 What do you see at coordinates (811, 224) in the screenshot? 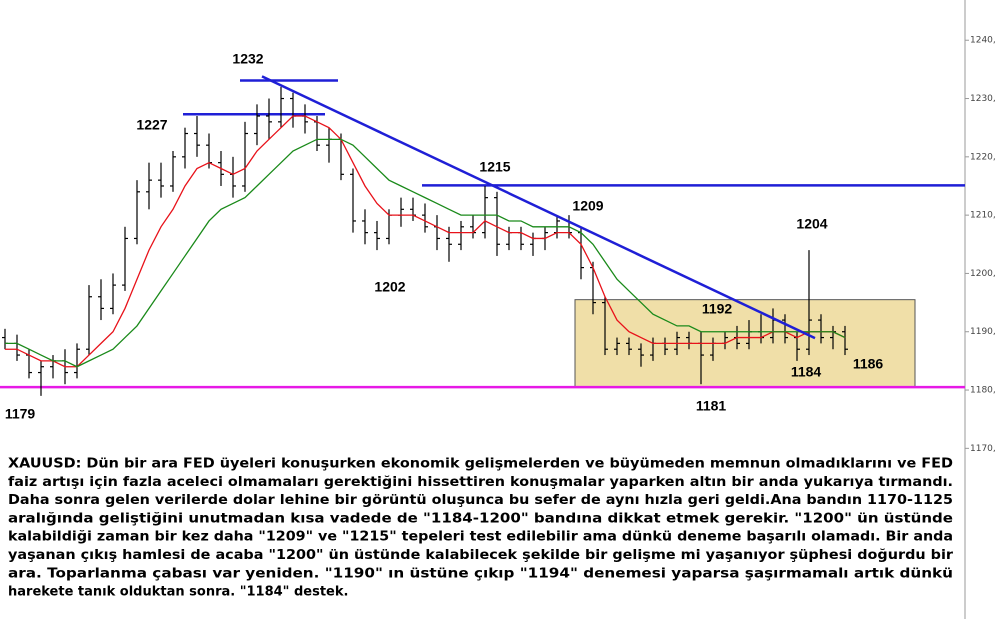
I see `price-annotation: 1204` at bounding box center [811, 224].